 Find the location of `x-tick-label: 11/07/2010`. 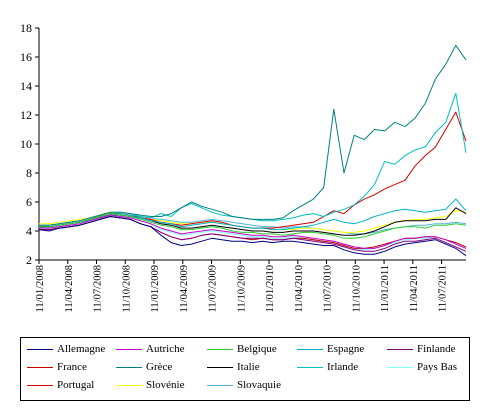

x-tick-label: 11/07/2010 is located at coordinates (328, 288).